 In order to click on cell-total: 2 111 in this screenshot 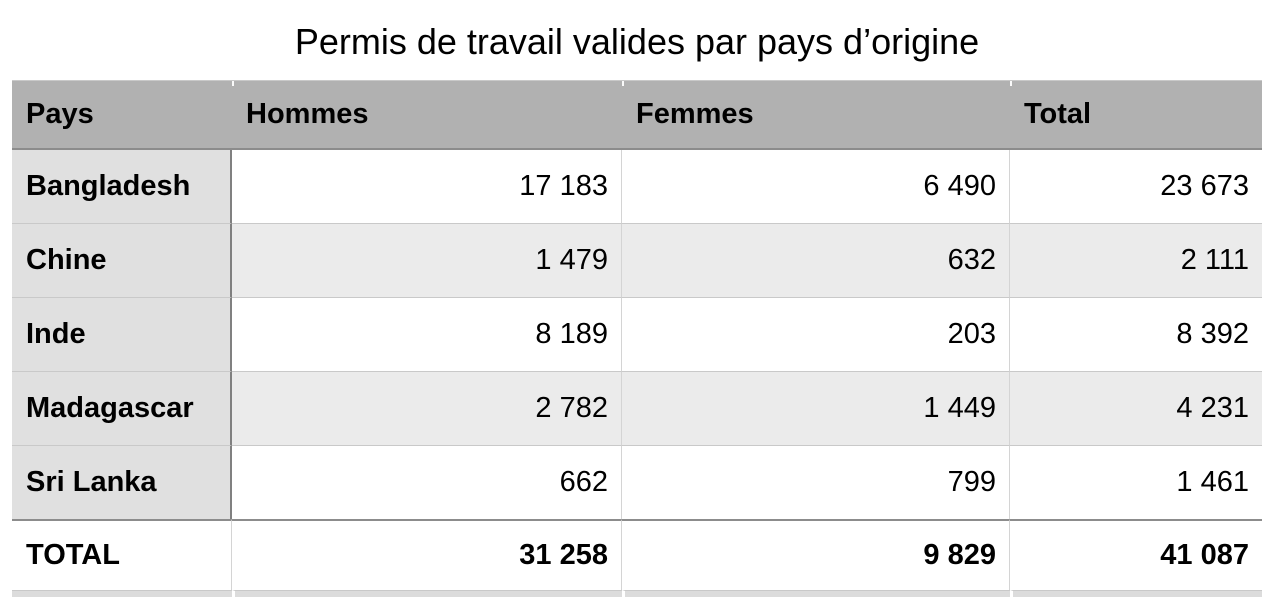, I will do `click(1136, 261)`.